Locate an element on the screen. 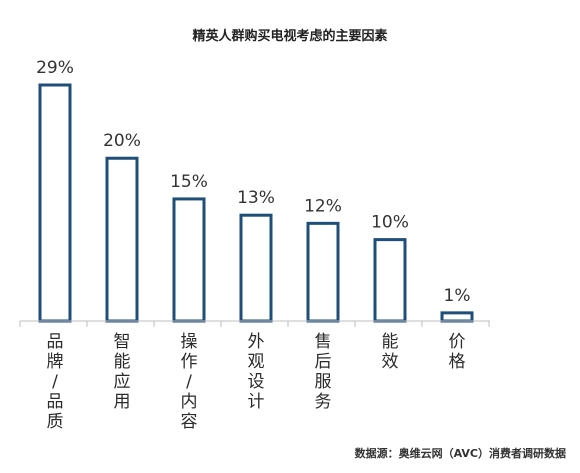 The height and width of the screenshot is (473, 580). bar-value-label: 20% is located at coordinates (122, 141).